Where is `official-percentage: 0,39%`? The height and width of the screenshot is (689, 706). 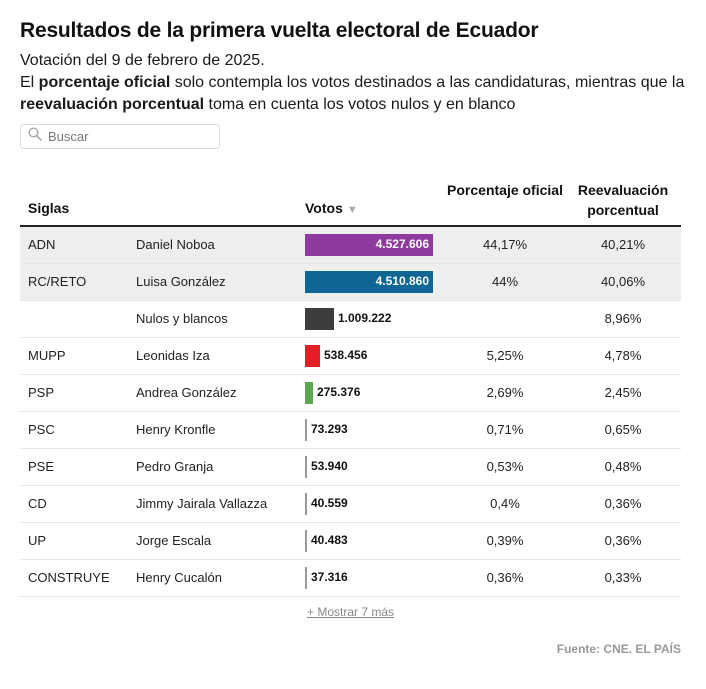
official-percentage: 0,39% is located at coordinates (505, 540).